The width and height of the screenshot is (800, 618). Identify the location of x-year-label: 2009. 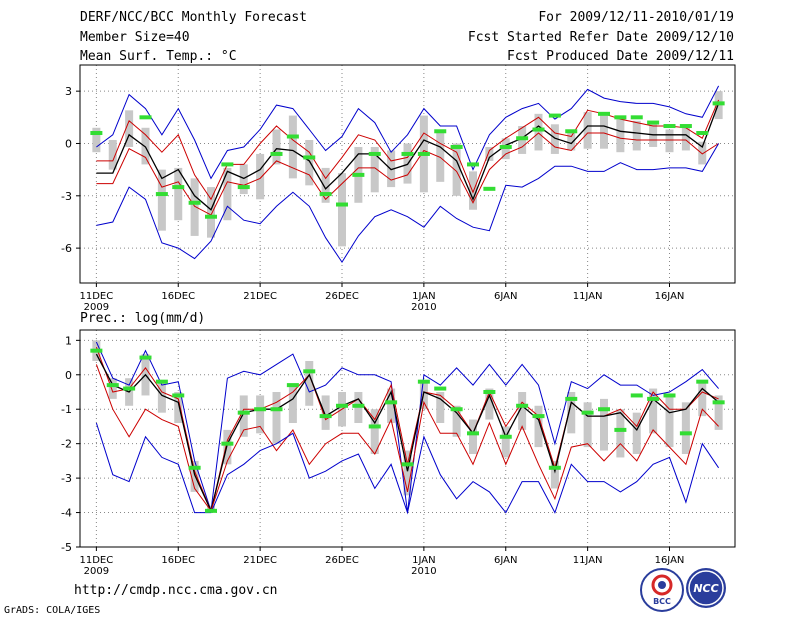
(96, 571).